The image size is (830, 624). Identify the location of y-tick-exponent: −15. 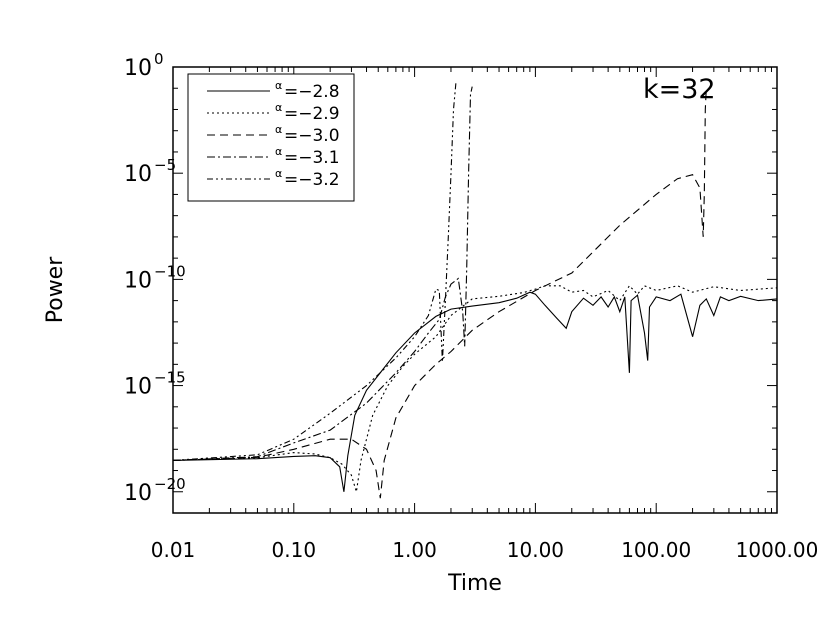
(170, 378).